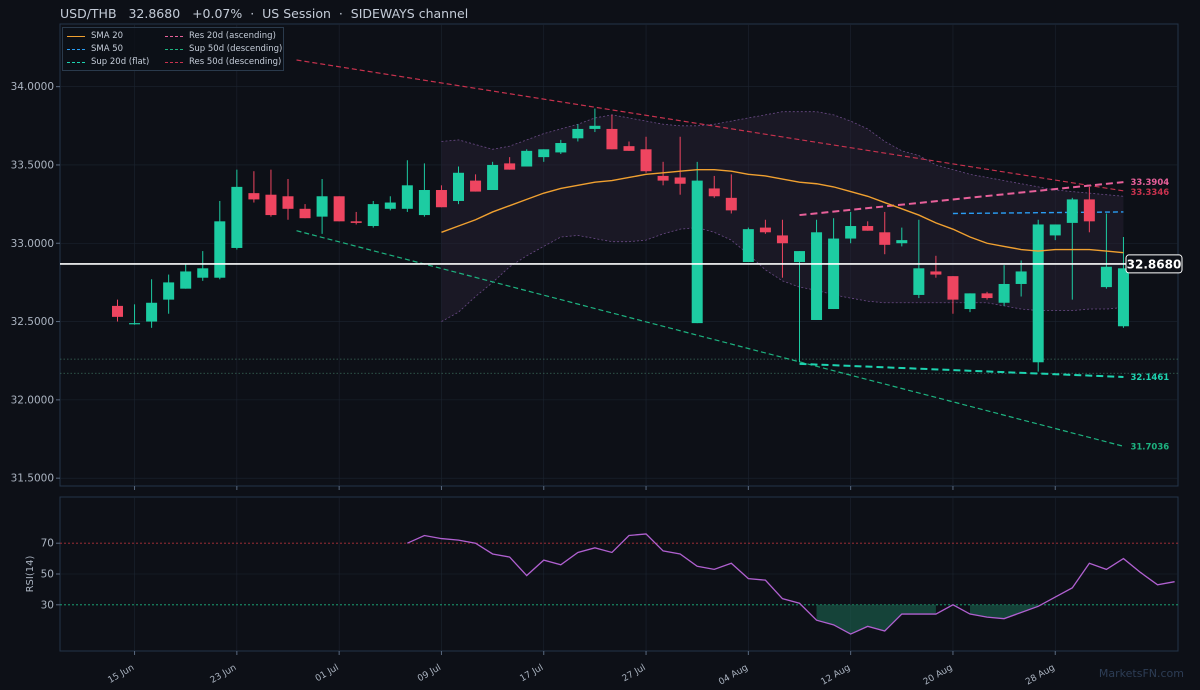 This screenshot has width=1200, height=690. Describe the element at coordinates (223, 62) in the screenshot. I see `legend-item-res50: Res 50d (descending)` at that location.